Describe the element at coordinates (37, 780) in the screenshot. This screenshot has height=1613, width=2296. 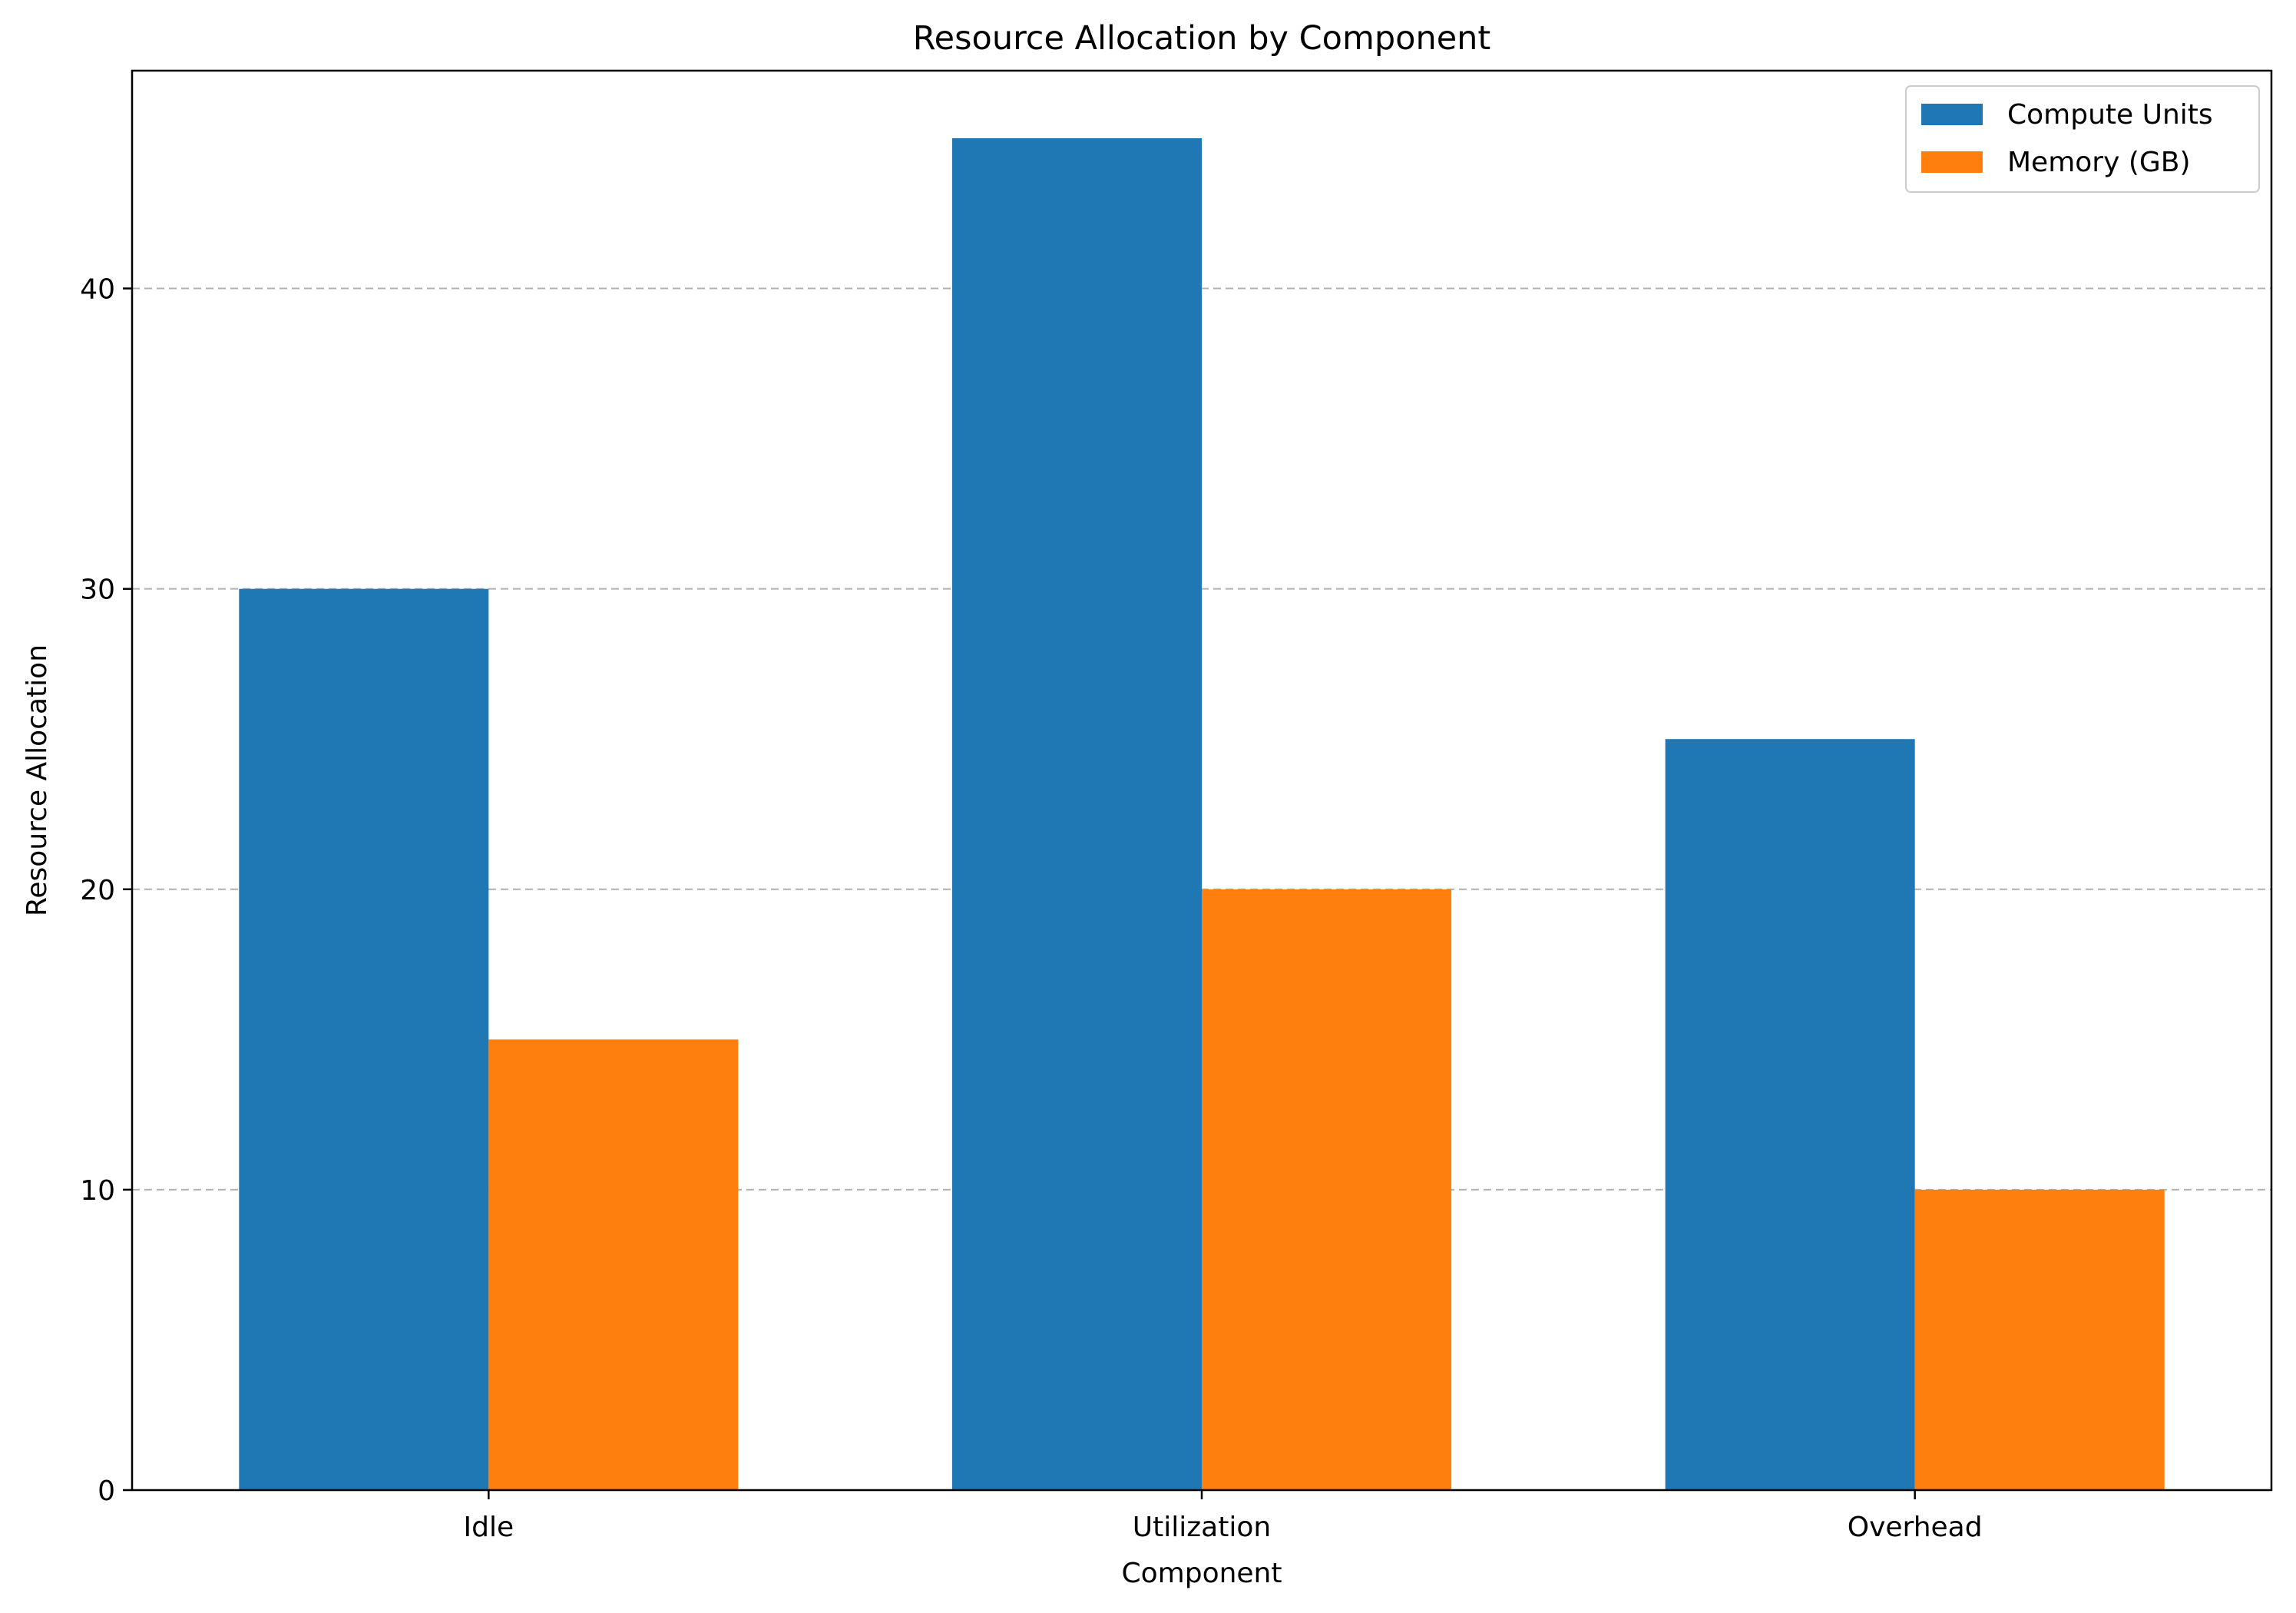
I see `y-axis-label: Resource Allocation` at that location.